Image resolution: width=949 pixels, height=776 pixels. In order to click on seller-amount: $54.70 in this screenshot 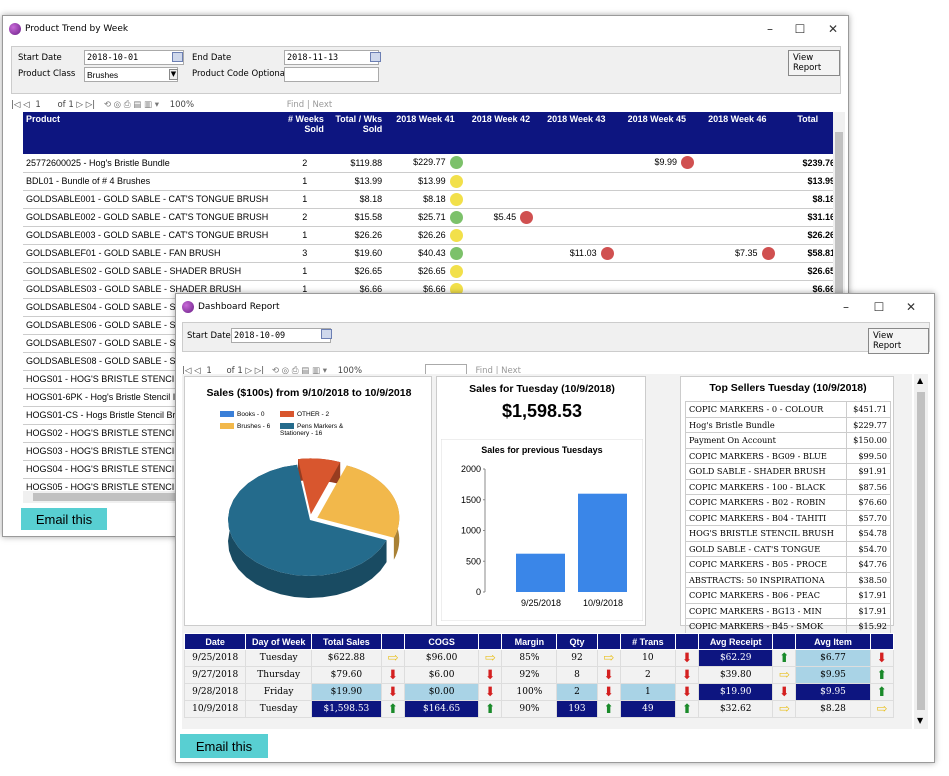, I will do `click(868, 548)`.